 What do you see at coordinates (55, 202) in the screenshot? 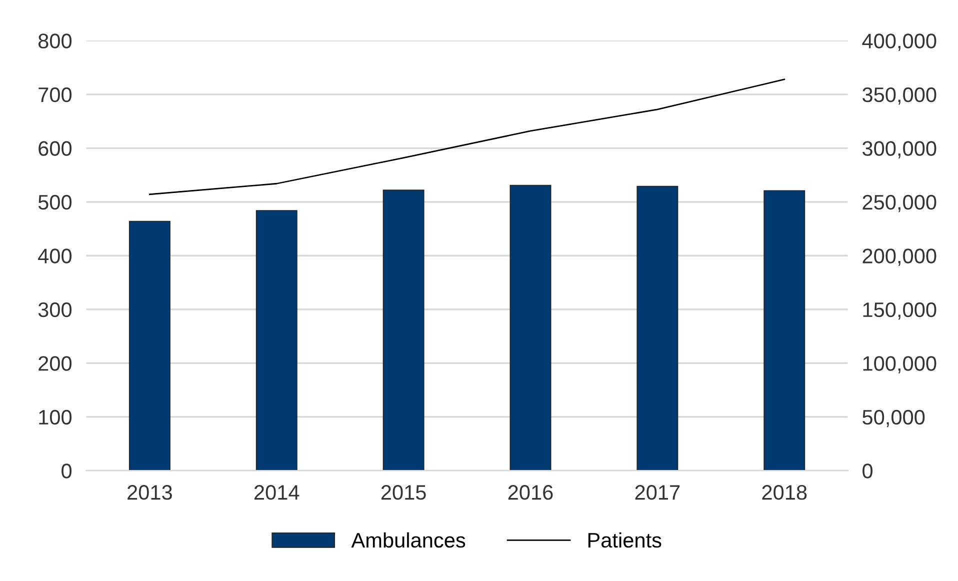
I see `y-tick-label: 500` at bounding box center [55, 202].